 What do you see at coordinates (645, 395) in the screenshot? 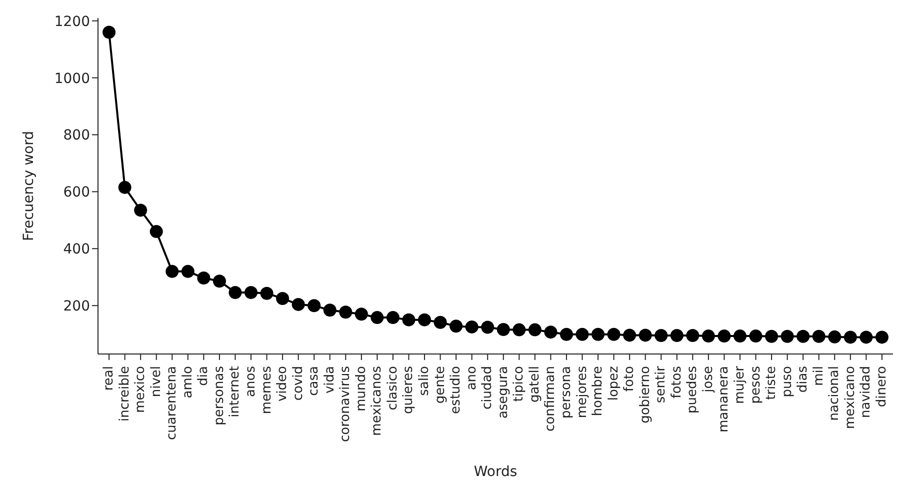
I see `x-tick-label: gobierno` at bounding box center [645, 395].